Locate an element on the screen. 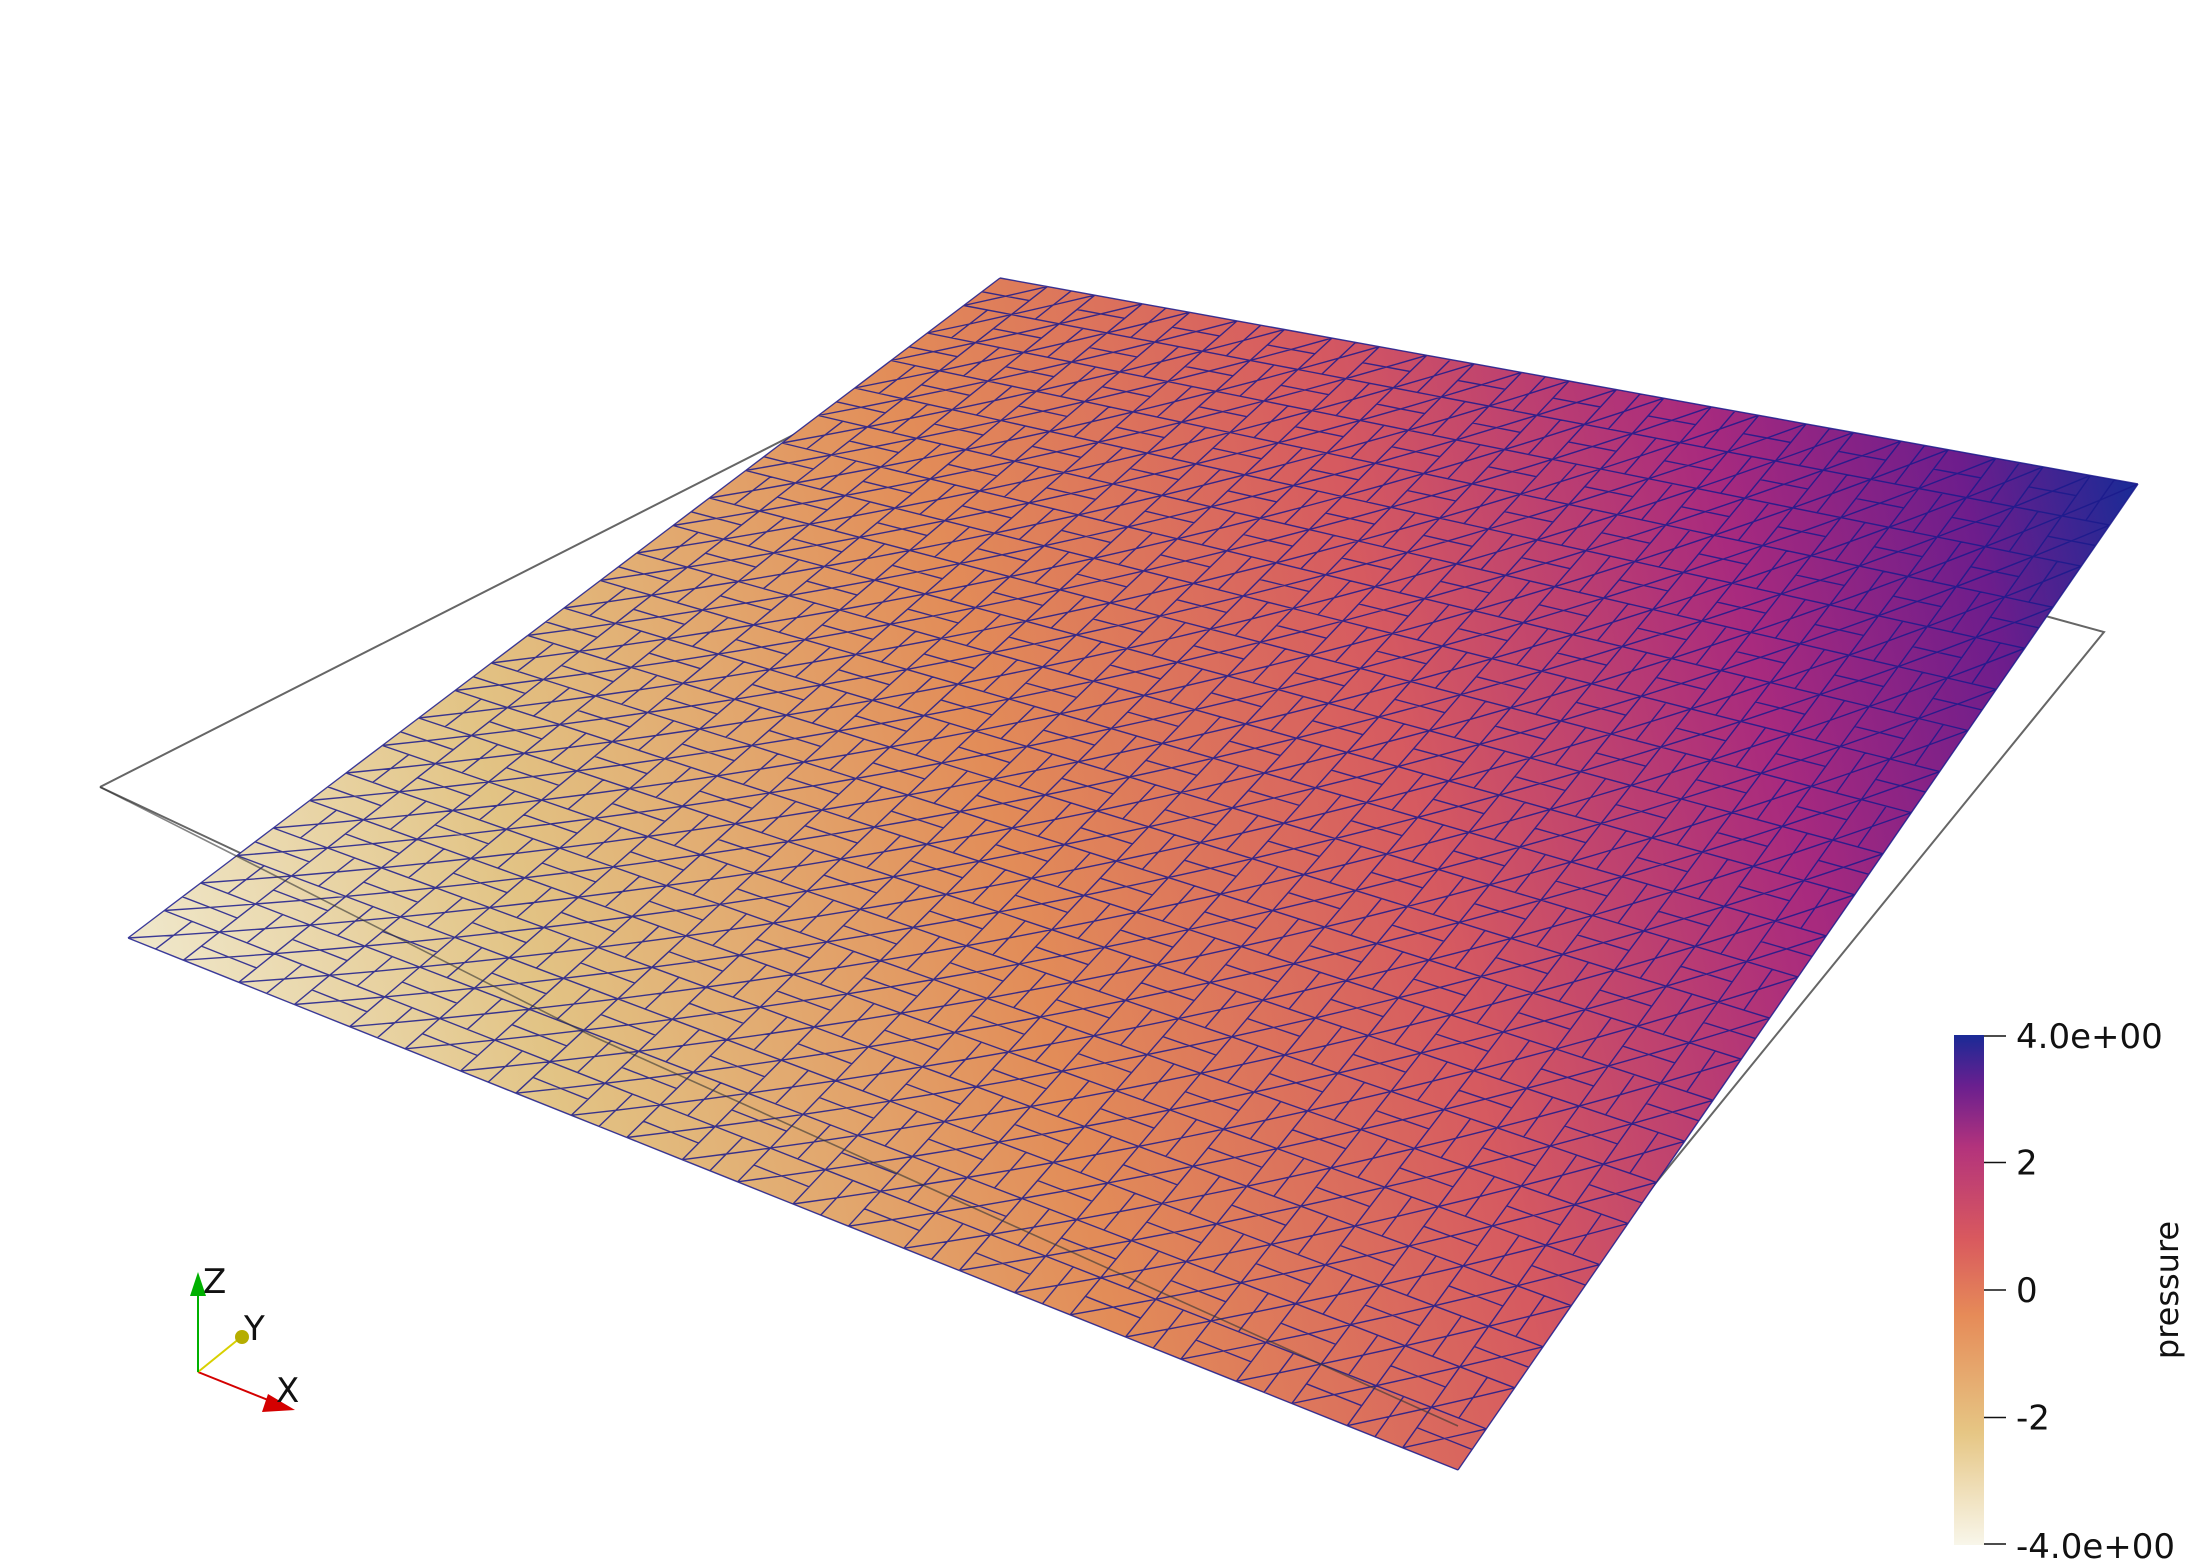 This screenshot has height=1568, width=2186. x-axis-line is located at coordinates (238, 1388).